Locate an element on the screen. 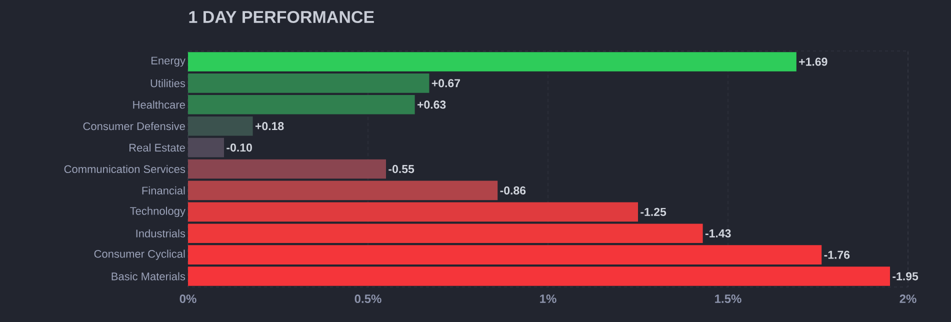 The height and width of the screenshot is (322, 951). data-label: -1.25 is located at coordinates (653, 212).